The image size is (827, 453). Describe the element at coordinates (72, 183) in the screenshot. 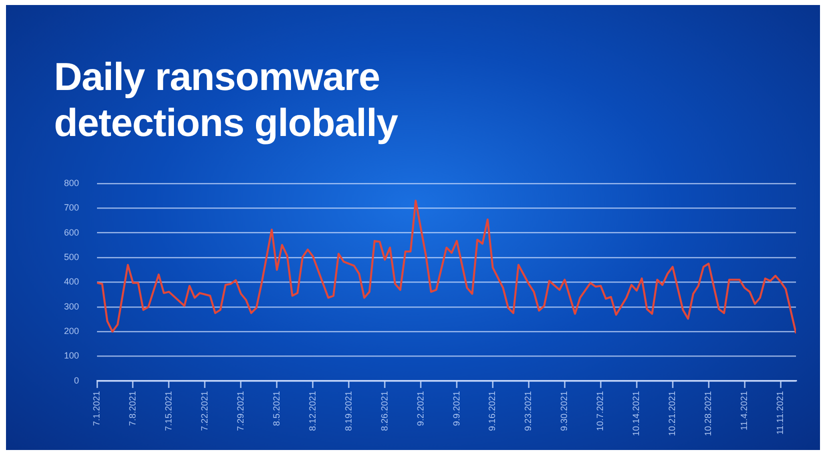

I see `y-tick-label: 800` at that location.